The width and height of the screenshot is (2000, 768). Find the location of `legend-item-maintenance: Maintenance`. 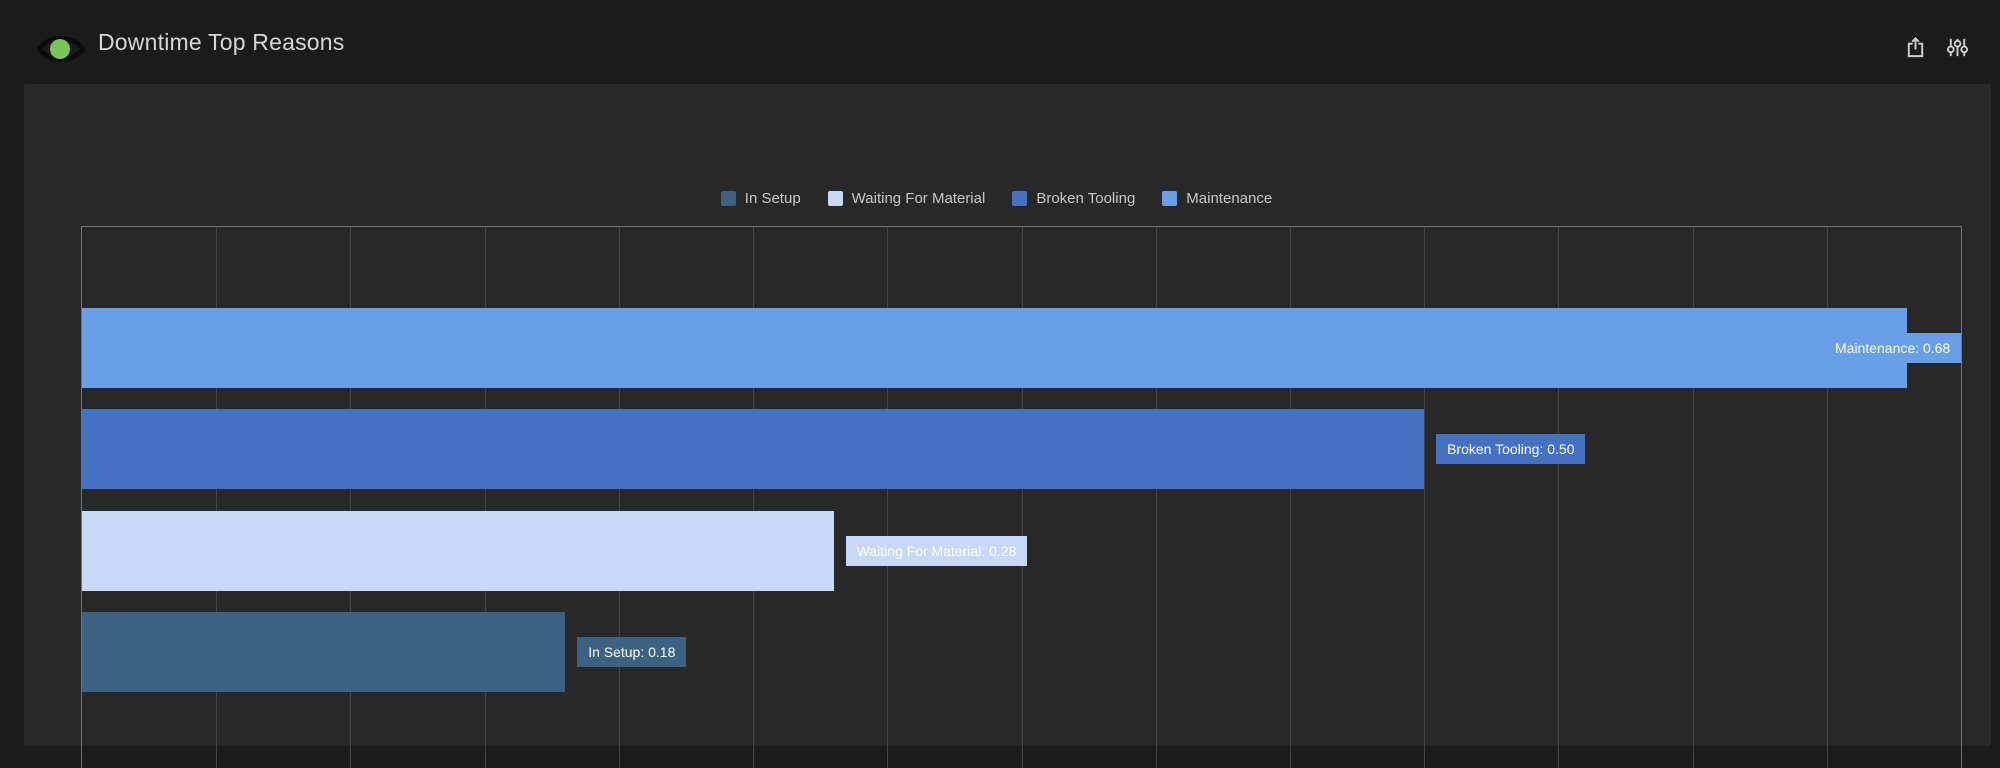

legend-item-maintenance: Maintenance is located at coordinates (1217, 198).